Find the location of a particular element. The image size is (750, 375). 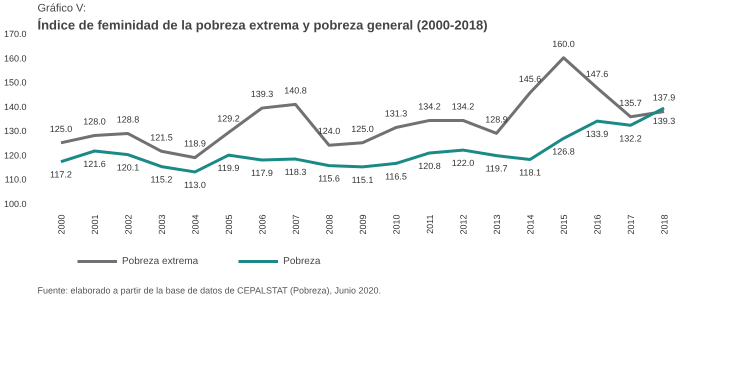

x-tick-label: 2005 is located at coordinates (229, 224).